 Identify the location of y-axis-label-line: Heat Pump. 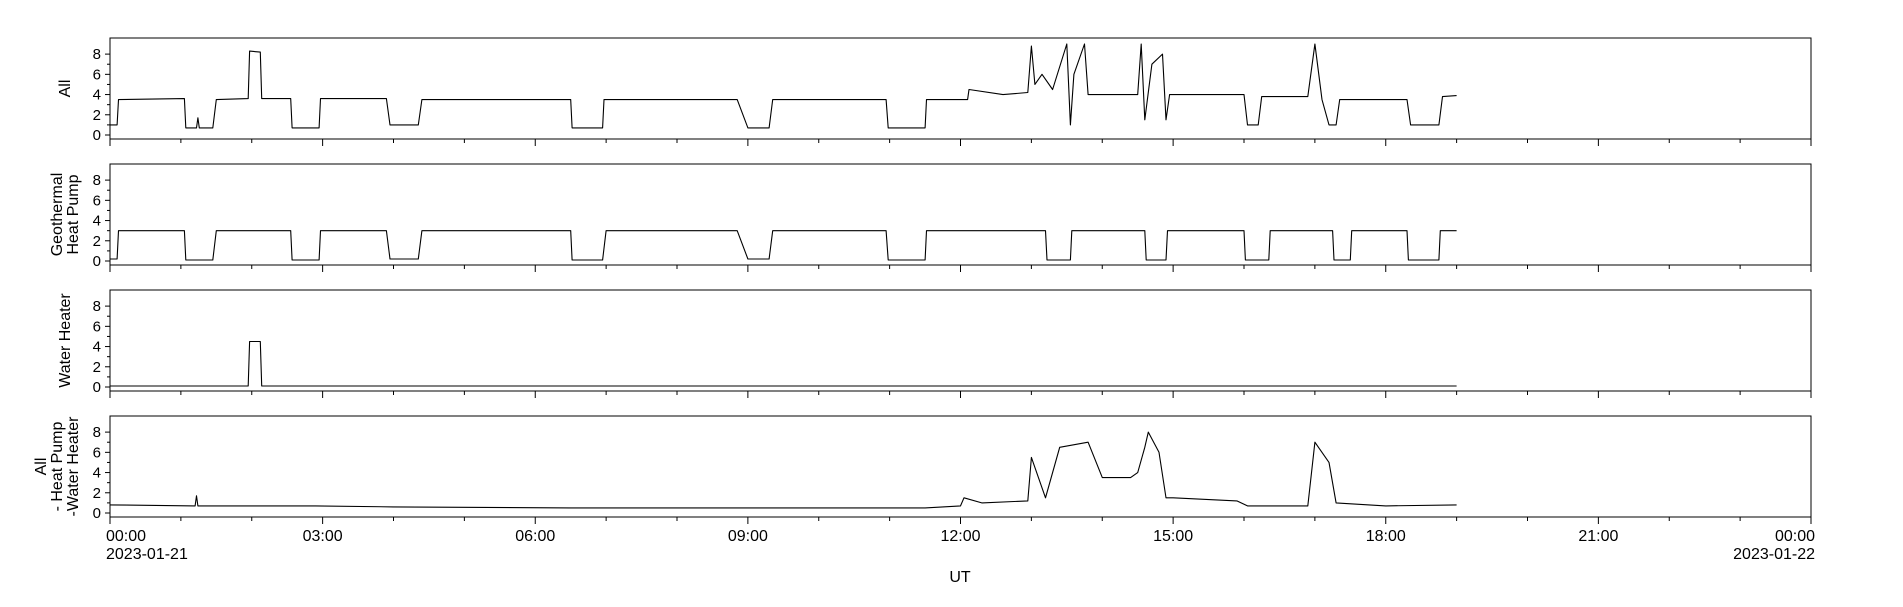
(73, 214).